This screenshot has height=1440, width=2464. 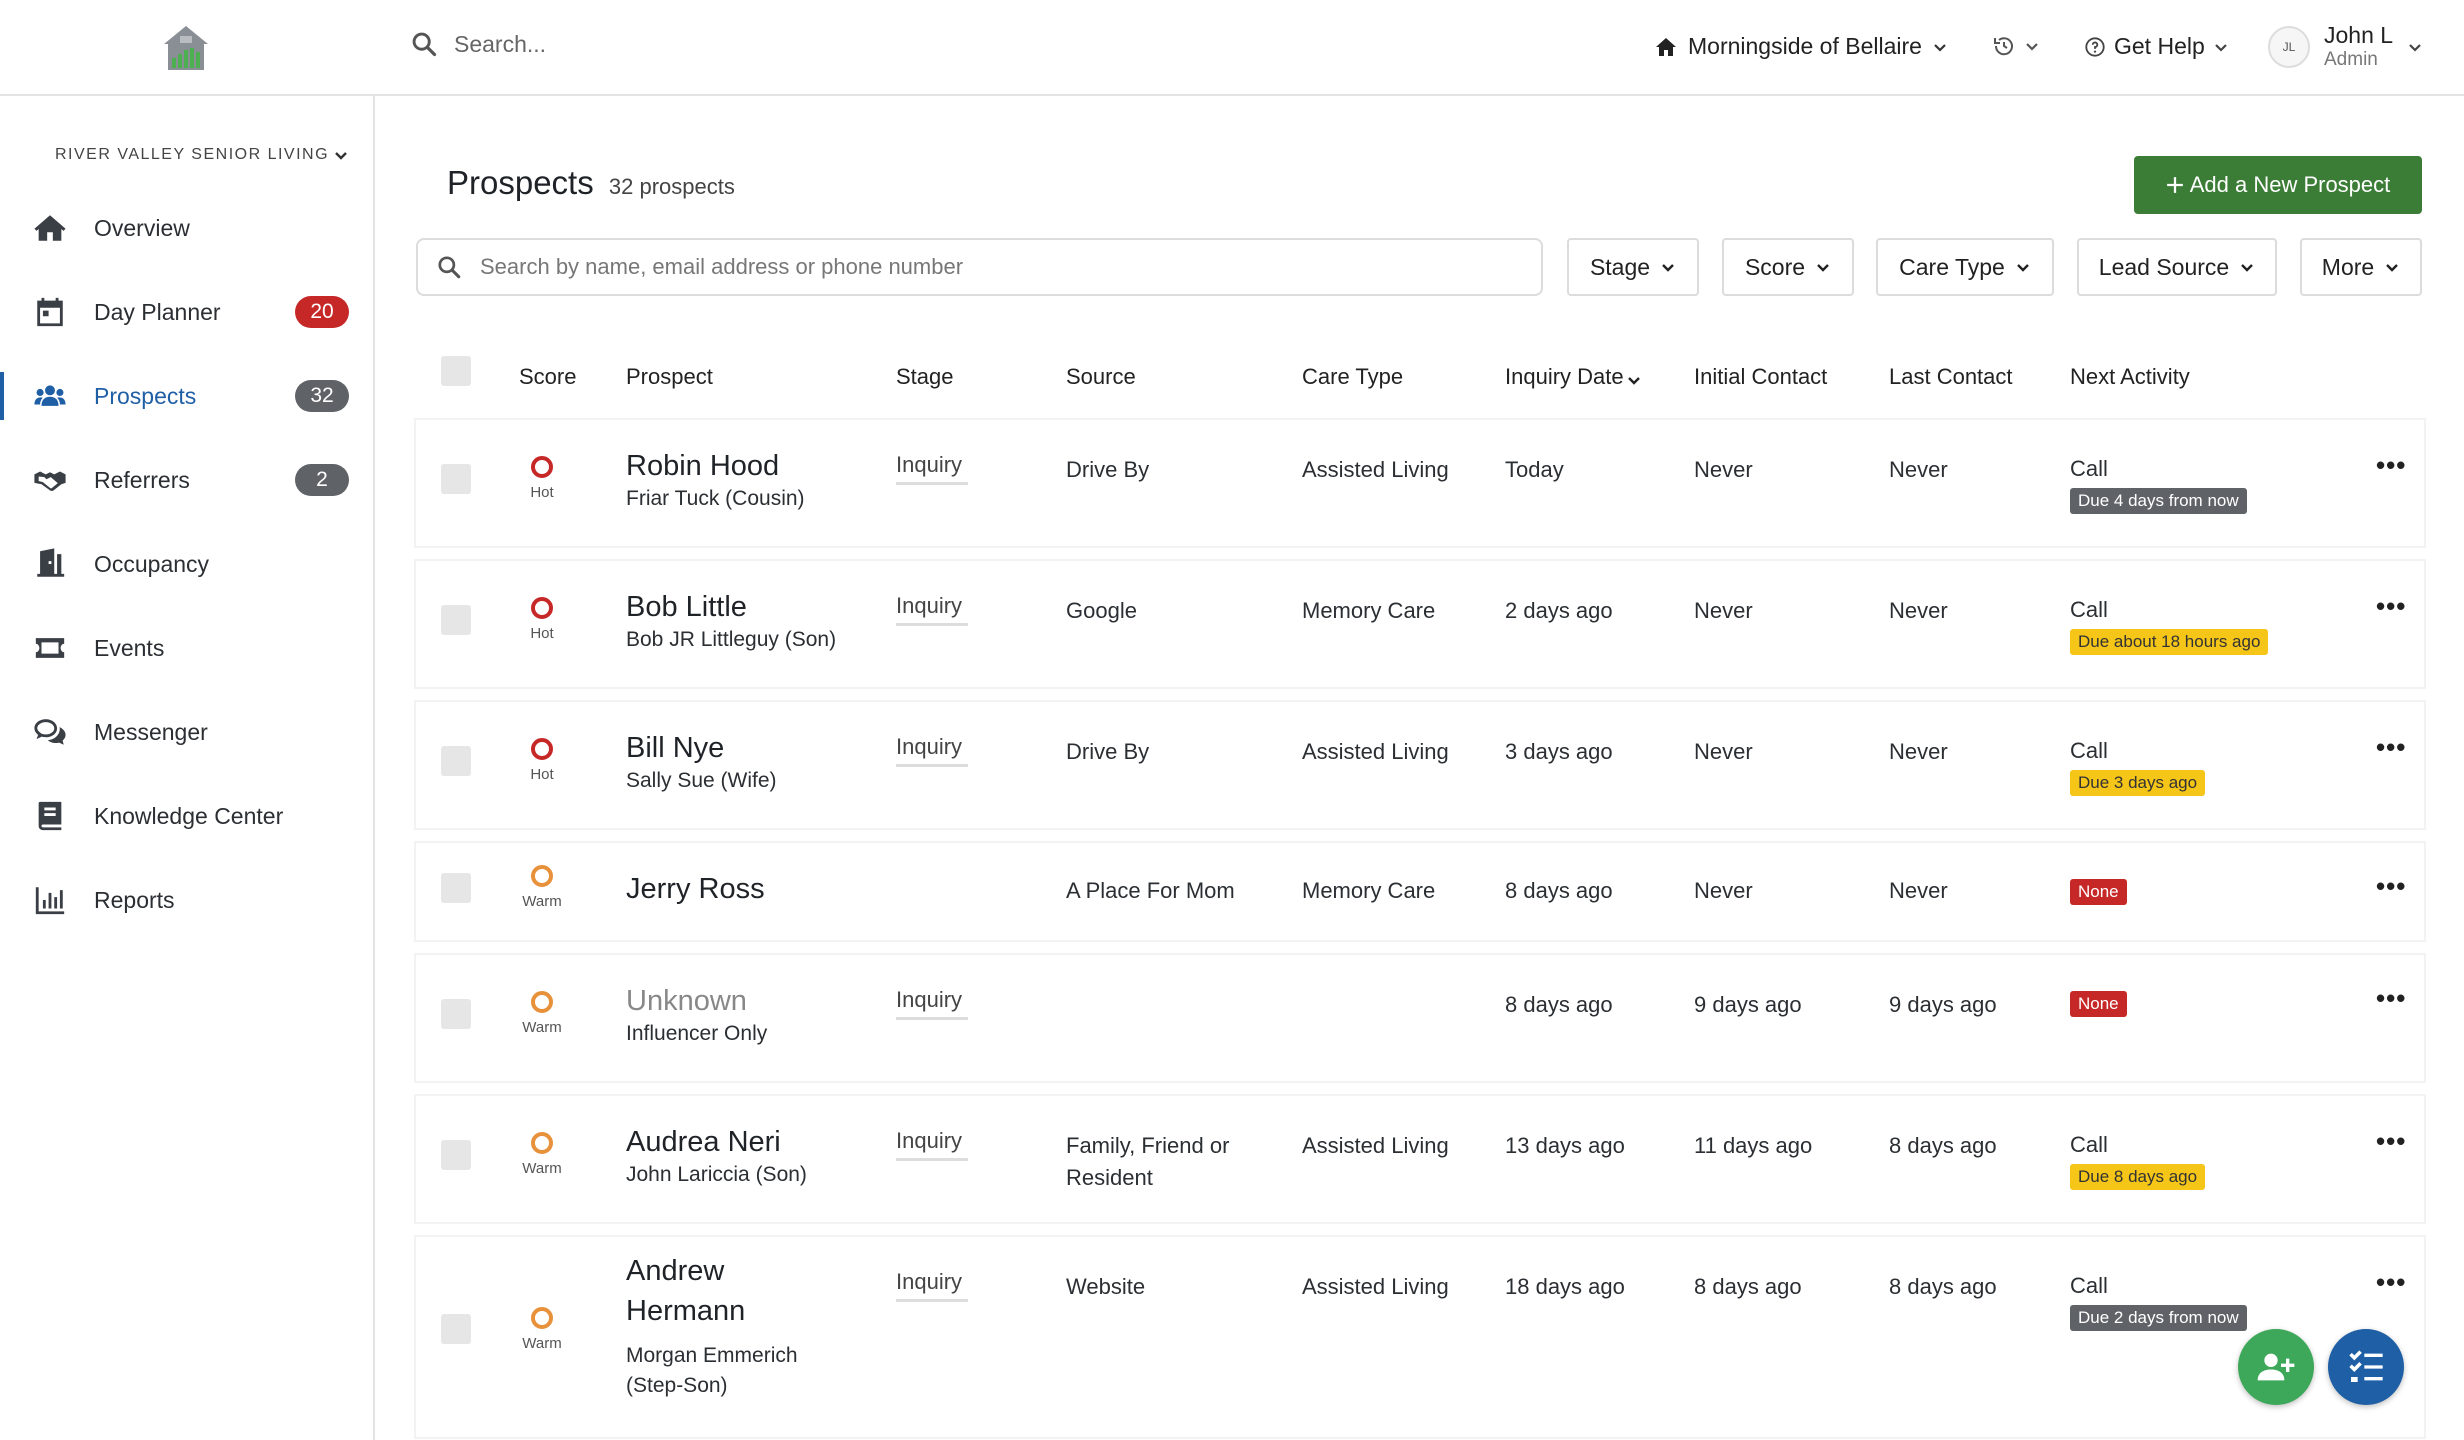 I want to click on column-header-next-activity: Next Activity, so click(x=2130, y=376).